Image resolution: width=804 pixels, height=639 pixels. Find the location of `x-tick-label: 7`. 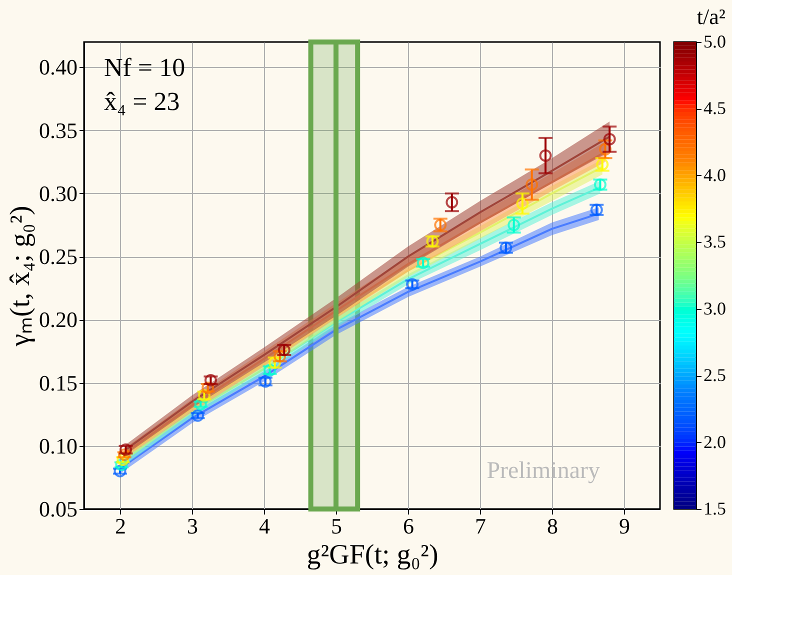

x-tick-label: 7 is located at coordinates (480, 526).